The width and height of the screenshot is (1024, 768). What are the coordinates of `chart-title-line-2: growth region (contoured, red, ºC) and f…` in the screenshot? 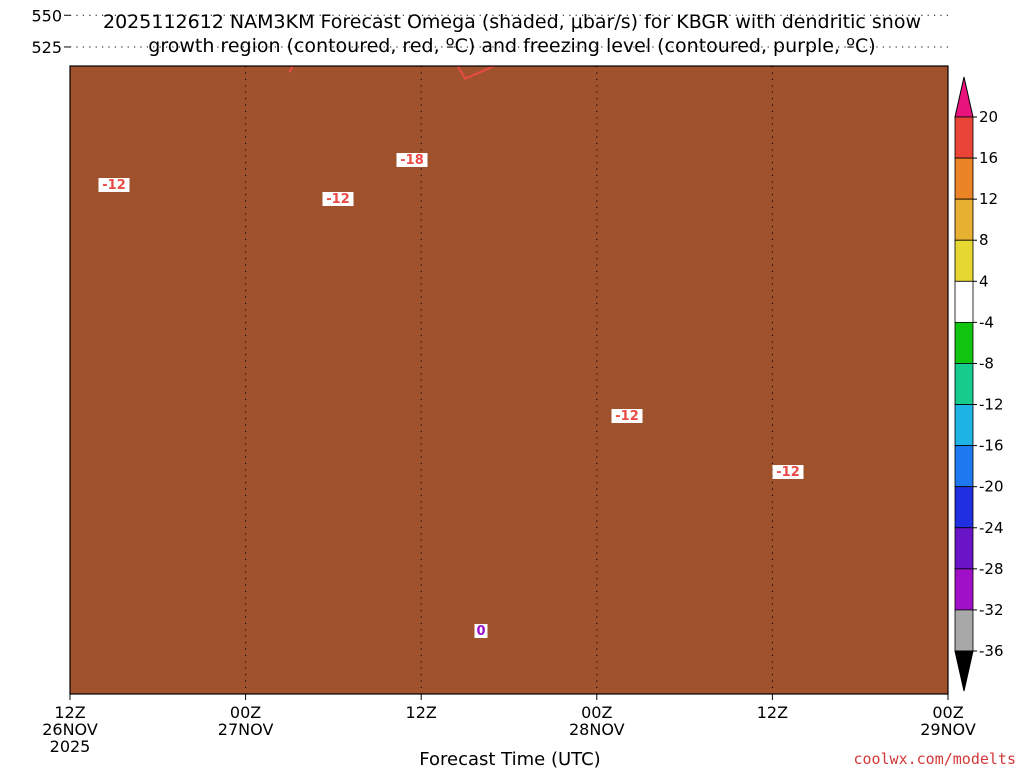 It's located at (511, 46).